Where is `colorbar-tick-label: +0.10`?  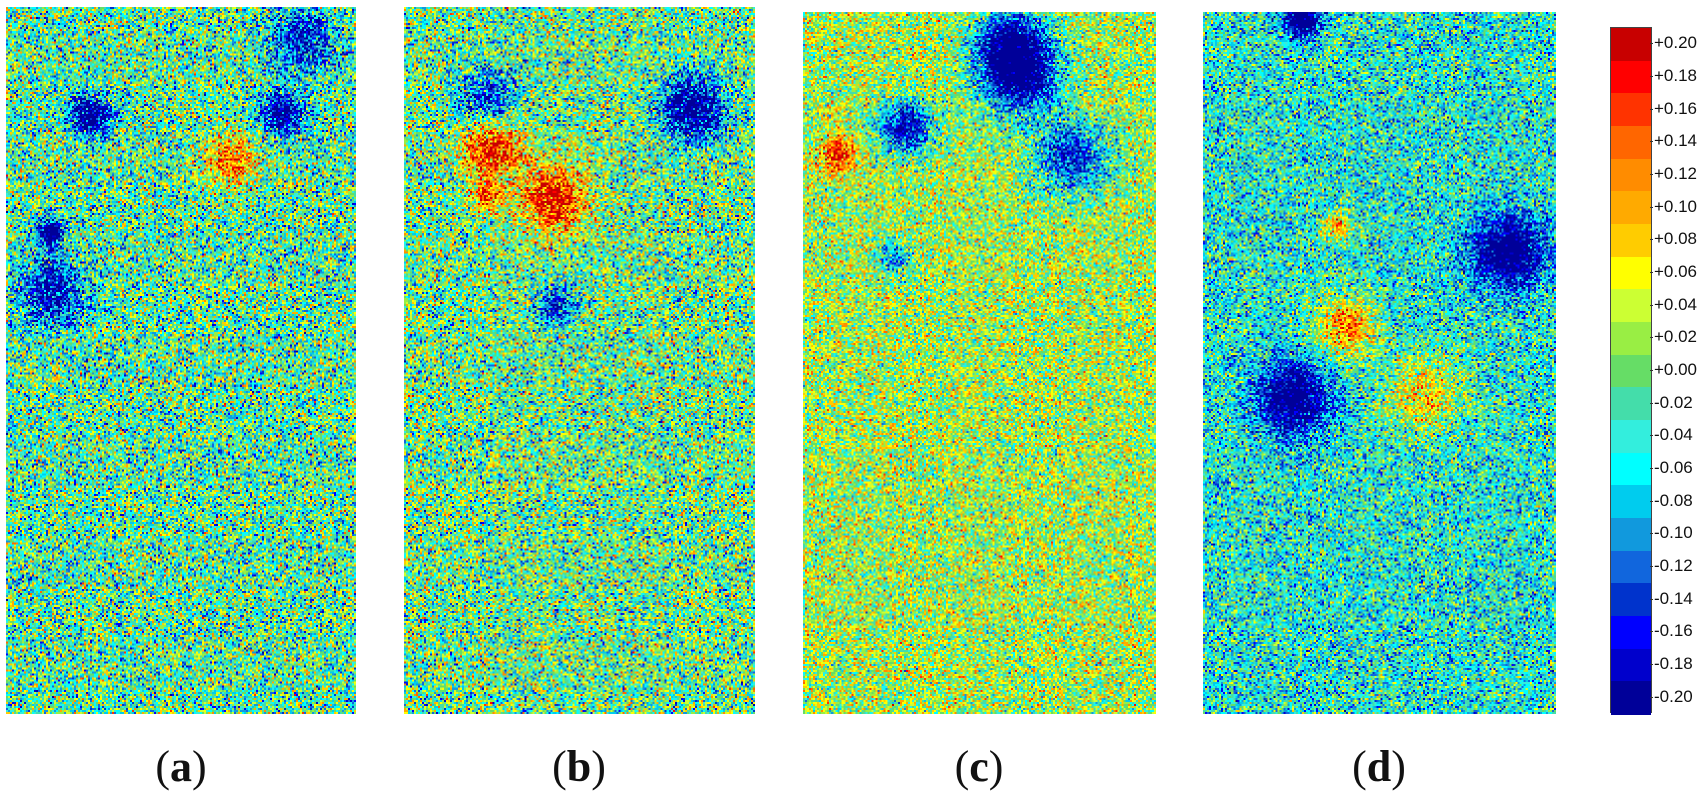
colorbar-tick-label: +0.10 is located at coordinates (1677, 207).